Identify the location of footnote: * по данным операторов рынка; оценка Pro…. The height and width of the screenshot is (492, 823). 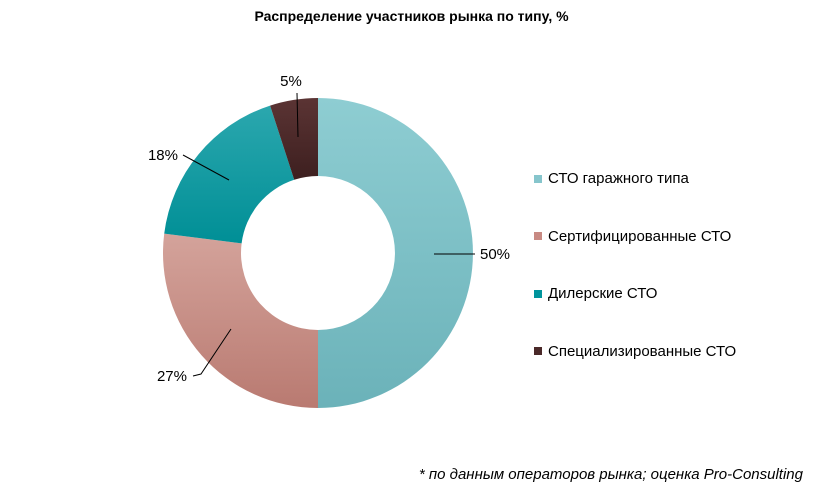
(610, 474).